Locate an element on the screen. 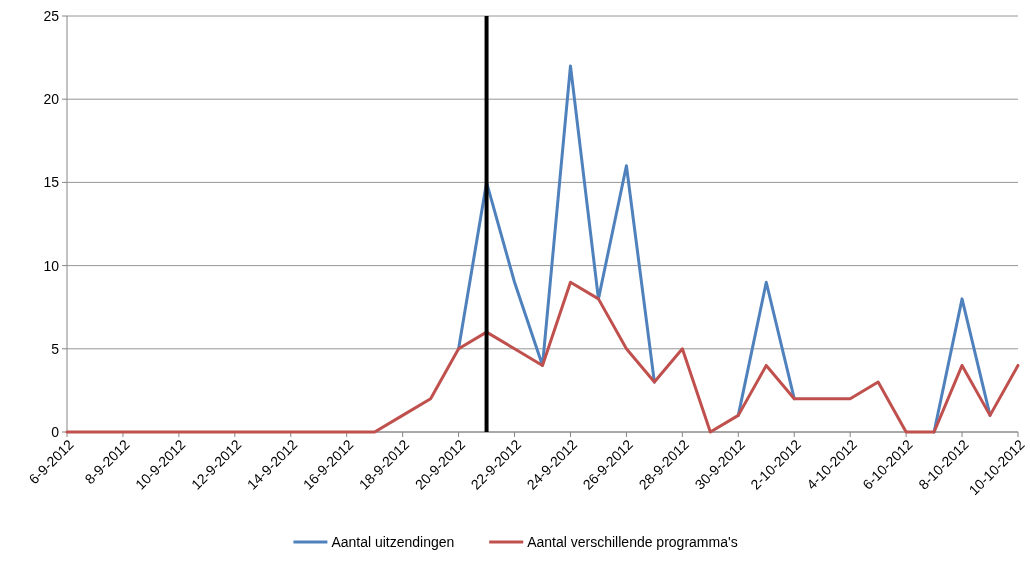  y-tick-label: 5 is located at coordinates (55, 348).